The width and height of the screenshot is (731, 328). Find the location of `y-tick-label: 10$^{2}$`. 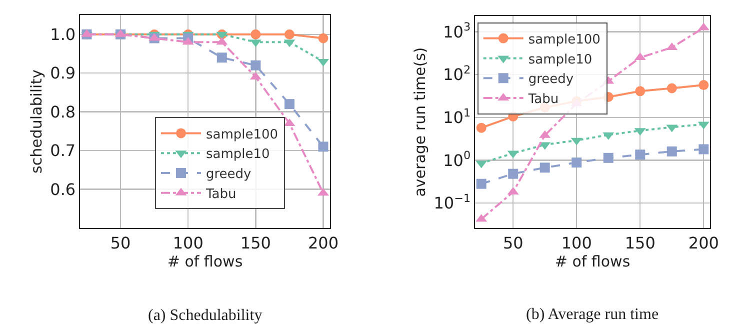

y-tick-label: 10$^{2}$ is located at coordinates (457, 73).